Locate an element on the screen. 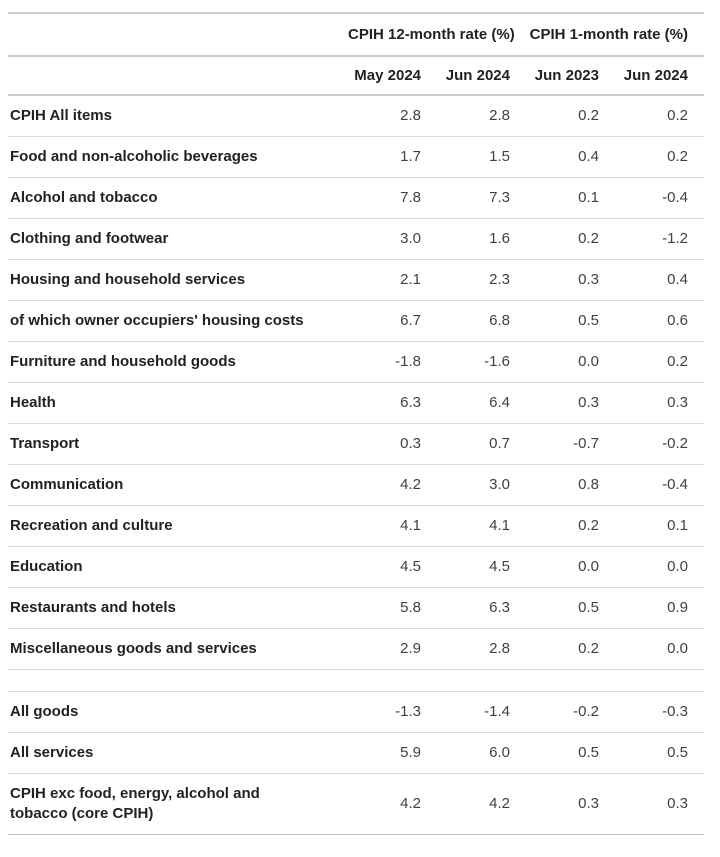  cell-value: -0.7 is located at coordinates (570, 444).